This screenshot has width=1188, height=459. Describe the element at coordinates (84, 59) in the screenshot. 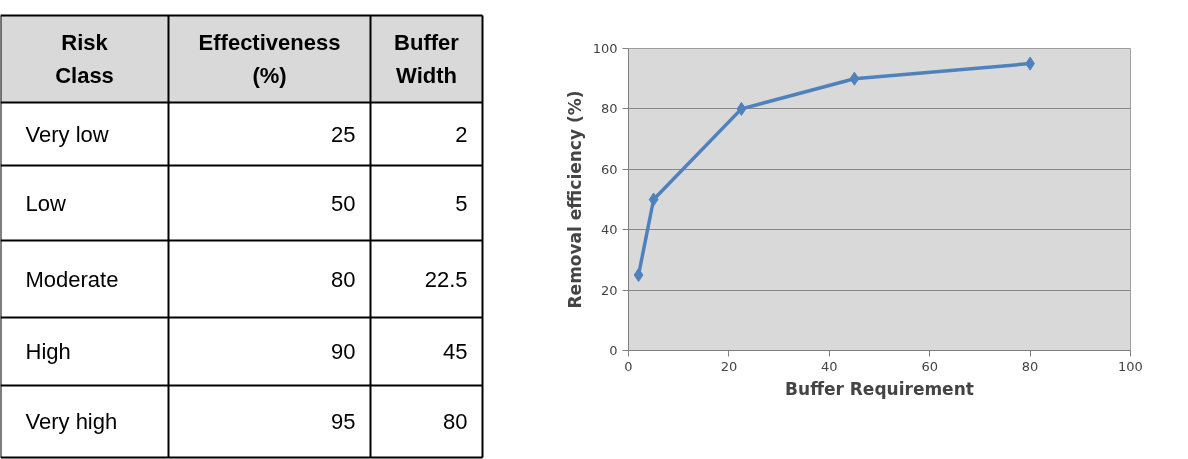

I see `text: Risk Class` at that location.